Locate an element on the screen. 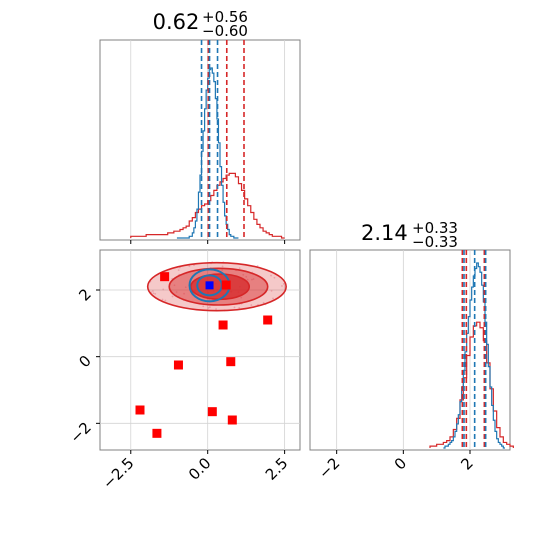 This screenshot has height=550, width=550. scatter-ytick-label-0: −2 is located at coordinates (80, 432).